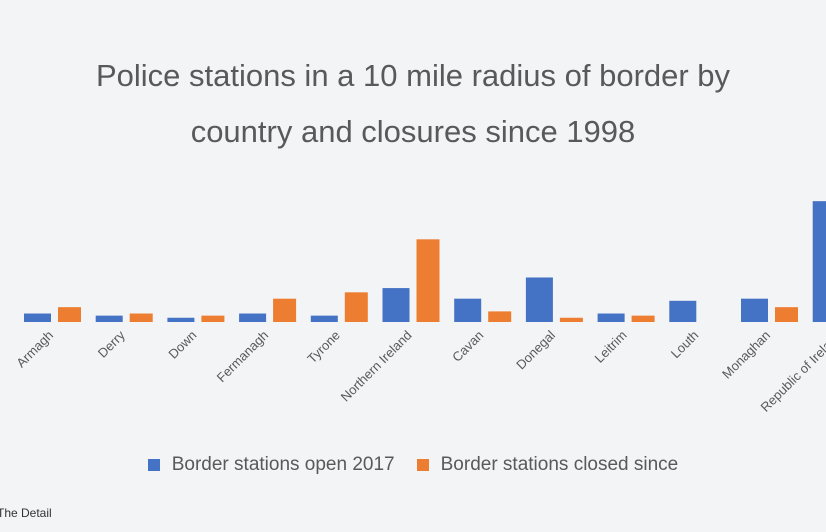 The width and height of the screenshot is (826, 532). I want to click on bar-open-cavan, so click(468, 310).